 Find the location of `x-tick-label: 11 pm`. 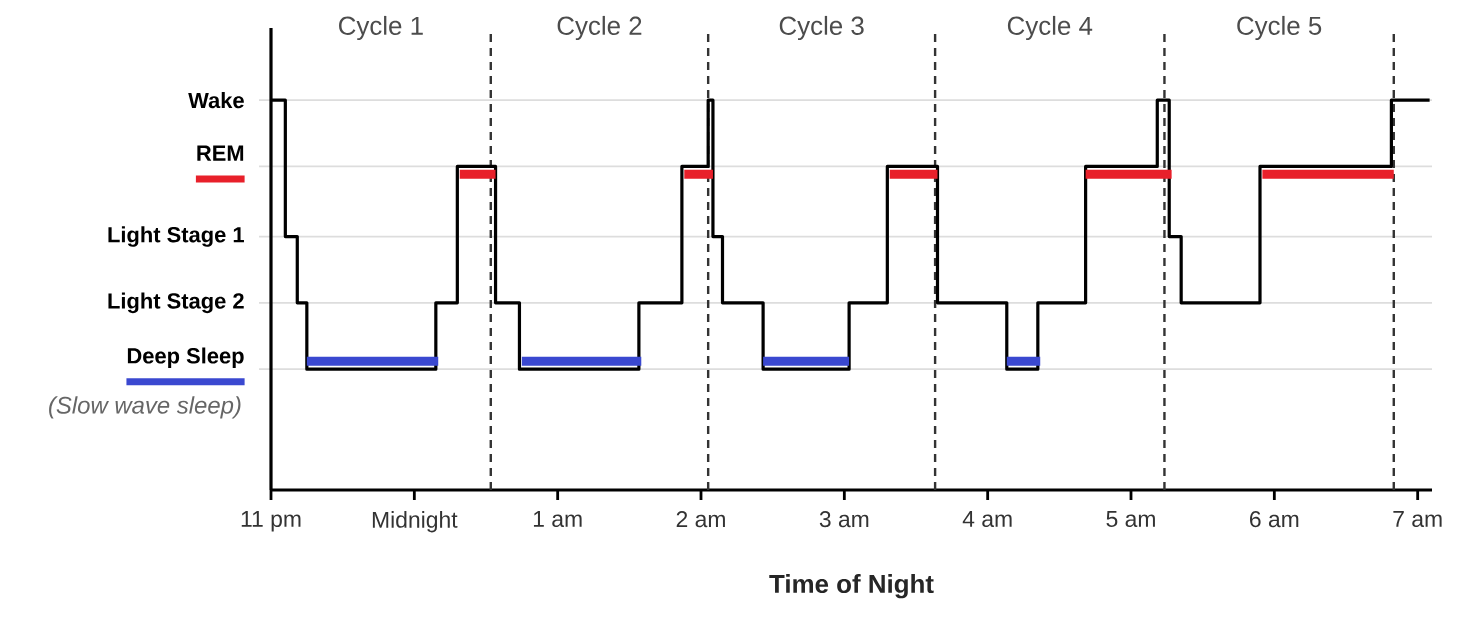

x-tick-label: 11 pm is located at coordinates (271, 521).